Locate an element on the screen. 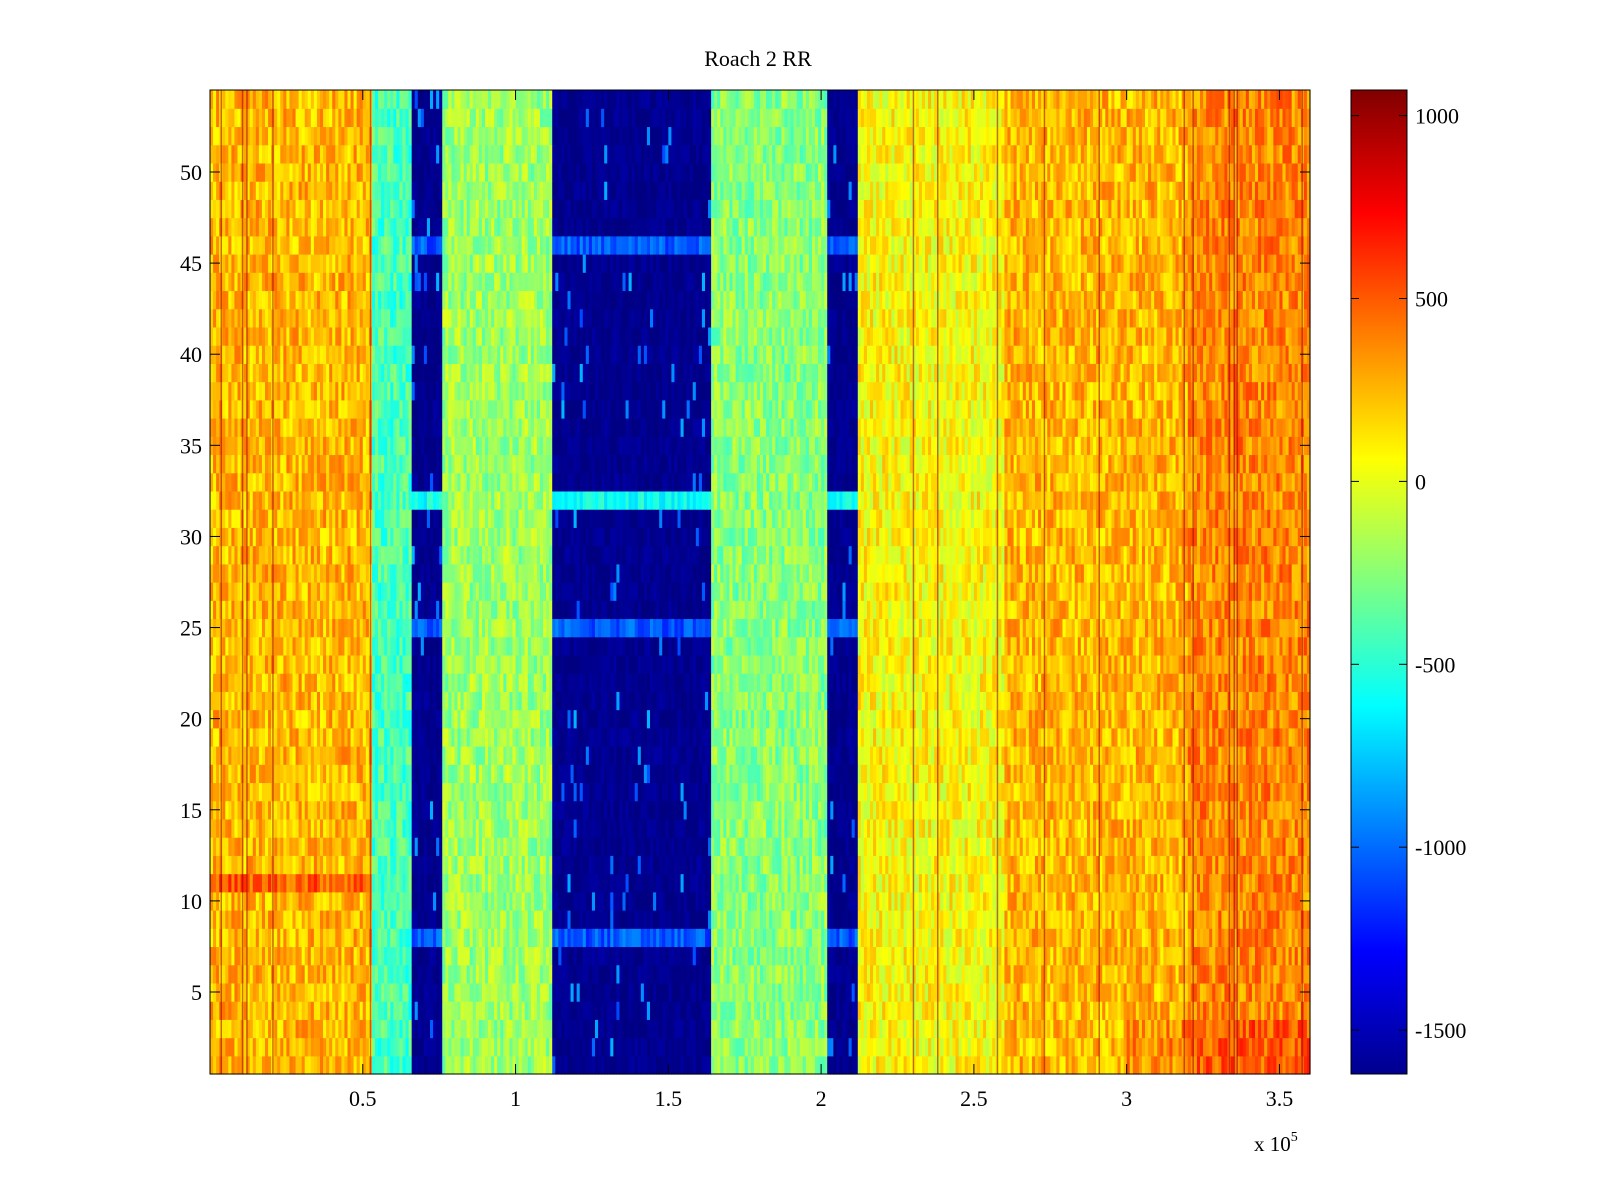  y-tick-label: 20 is located at coordinates (191, 719).